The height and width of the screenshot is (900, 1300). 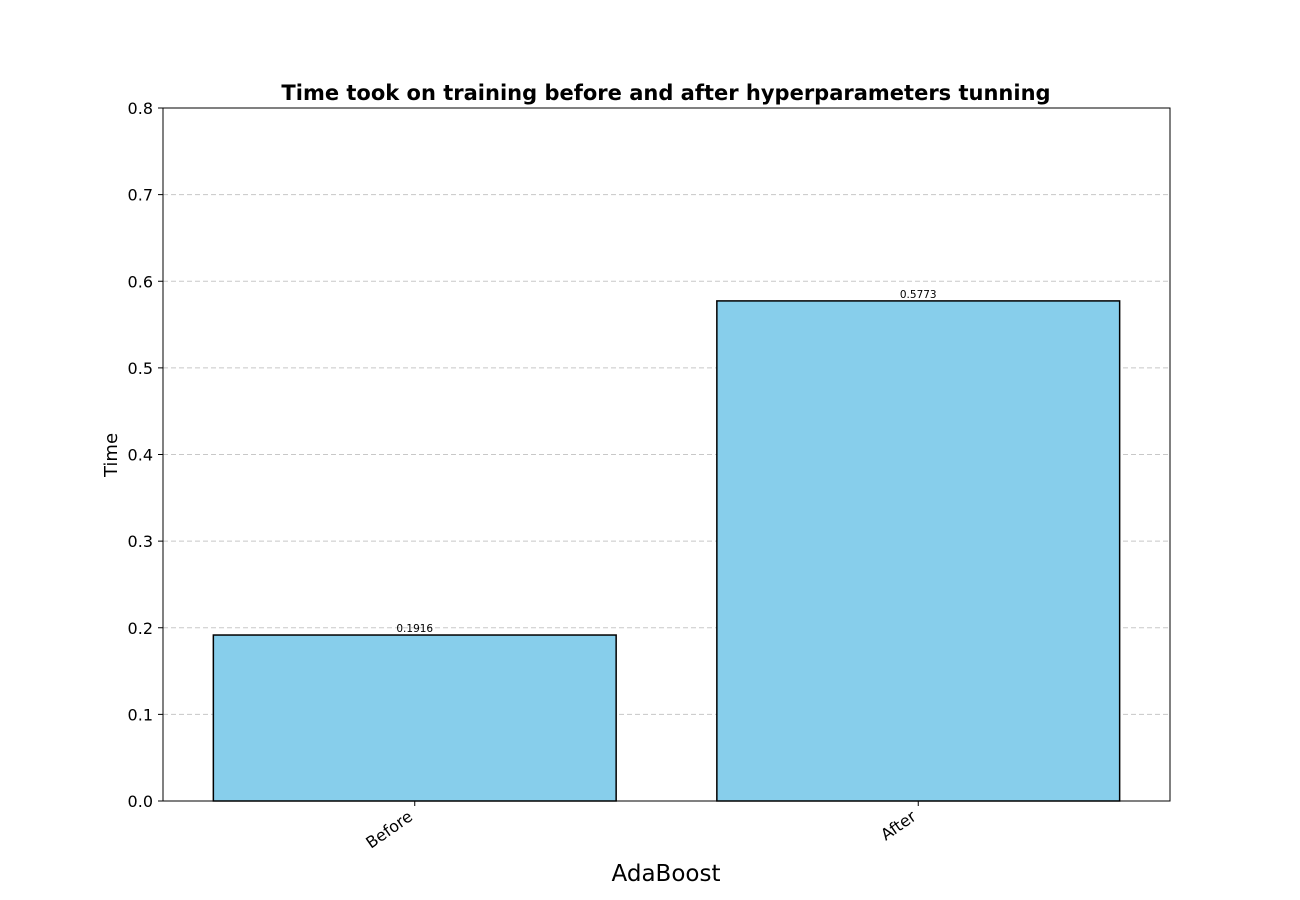 I want to click on bar-before, so click(x=414, y=718).